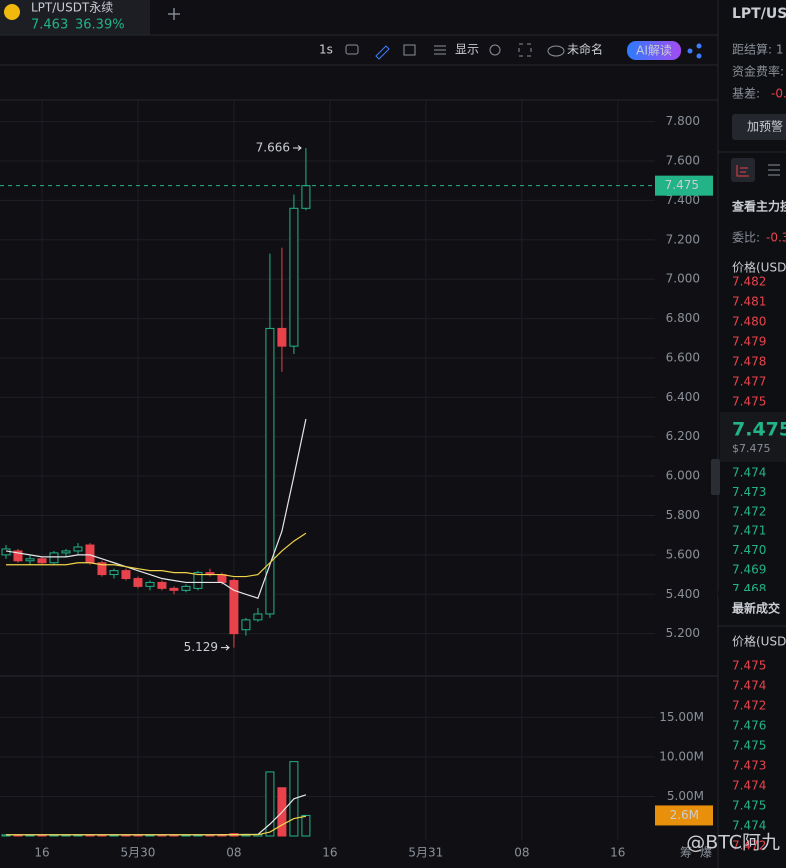  Describe the element at coordinates (749, 362) in the screenshot. I see `ask-price: 7.478` at that location.